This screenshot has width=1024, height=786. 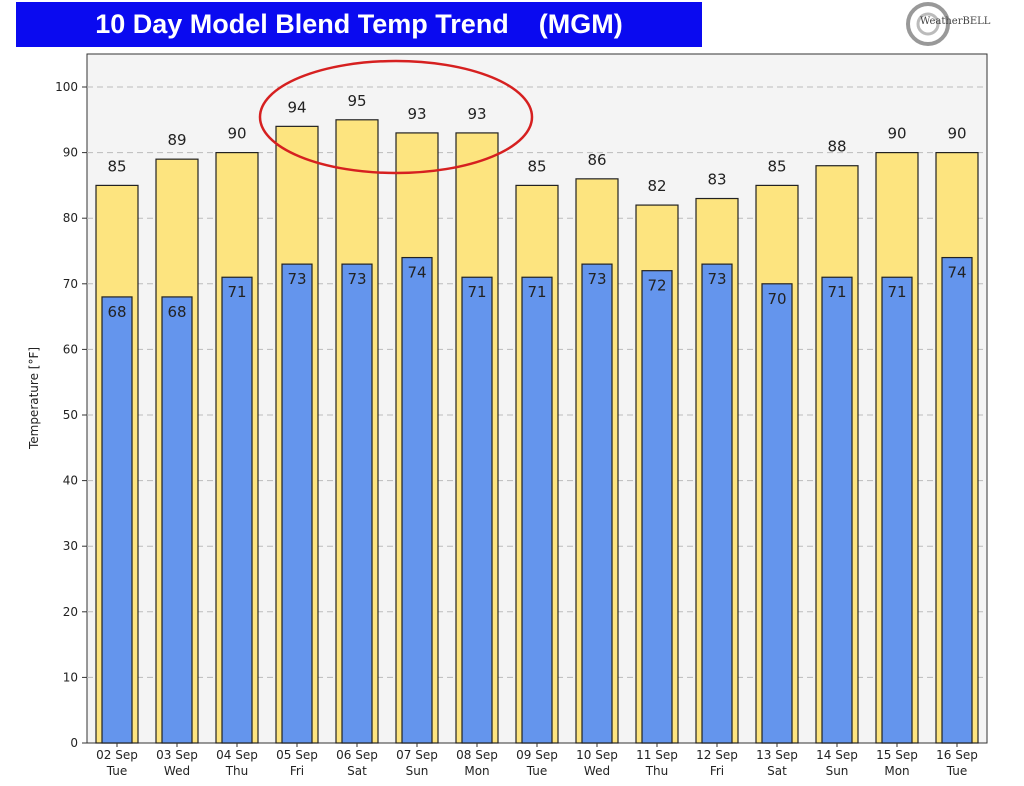 I want to click on x-tick-label-date: 10 Sep, so click(x=597, y=755).